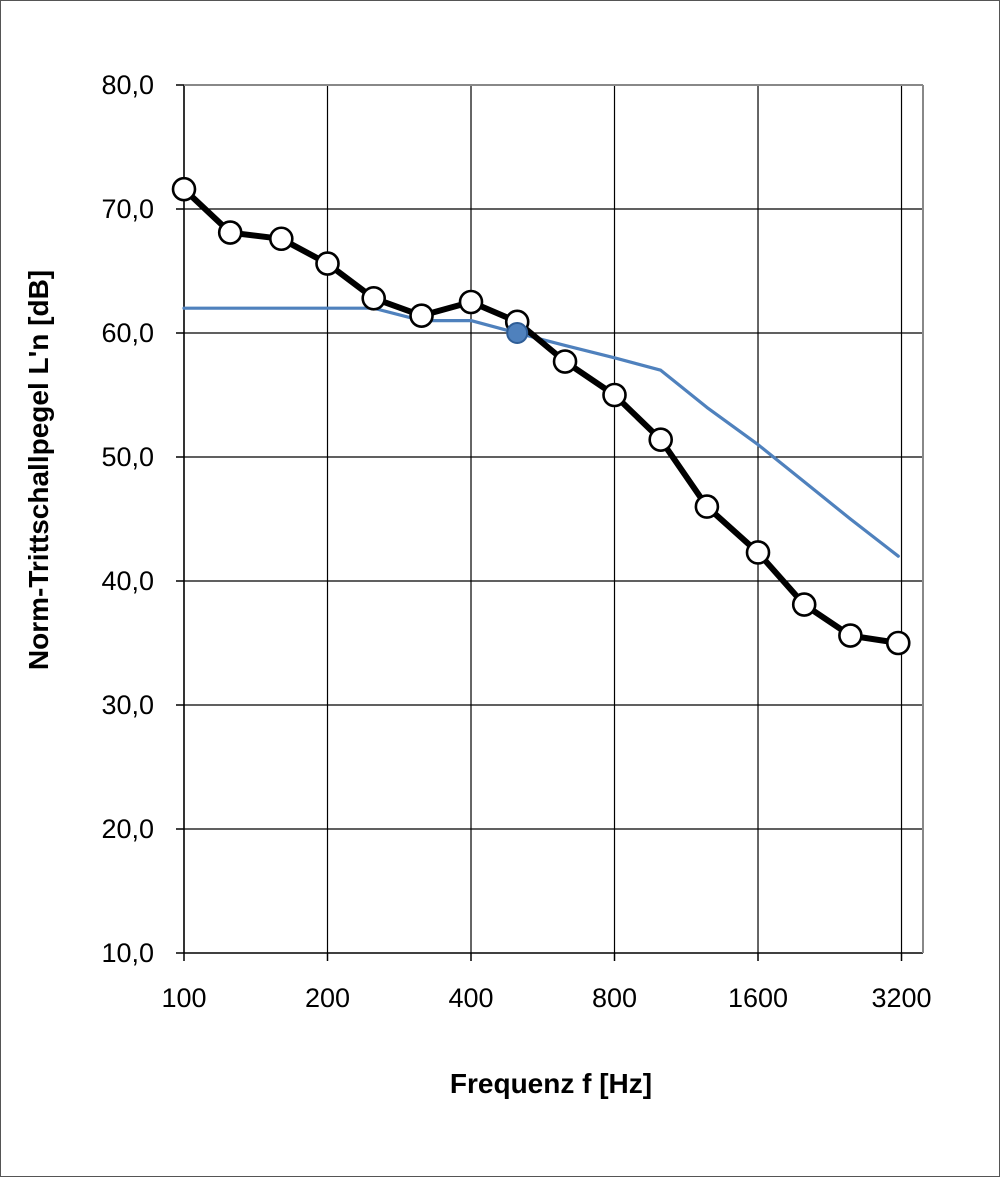  I want to click on y-tick-label: 10,0, so click(127, 953).